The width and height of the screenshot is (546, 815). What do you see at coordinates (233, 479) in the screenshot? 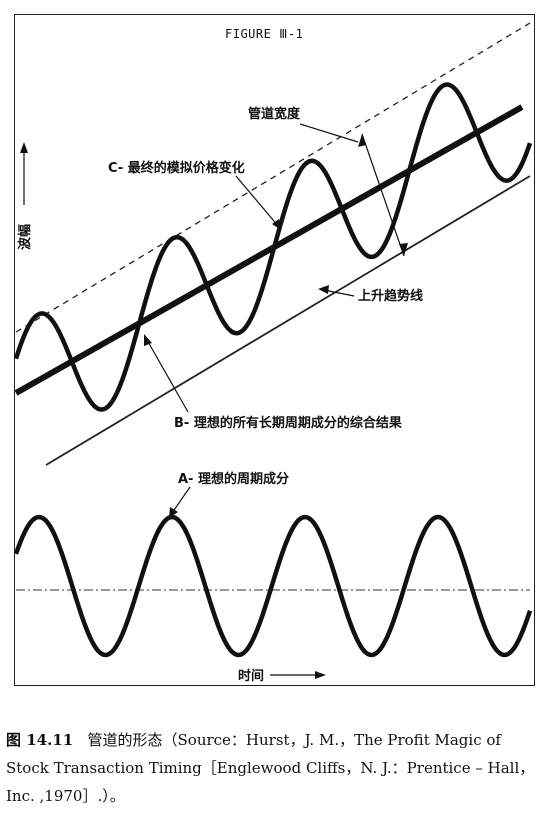
I see `ideal-cycle-label: A- 理想的周期成分` at bounding box center [233, 479].